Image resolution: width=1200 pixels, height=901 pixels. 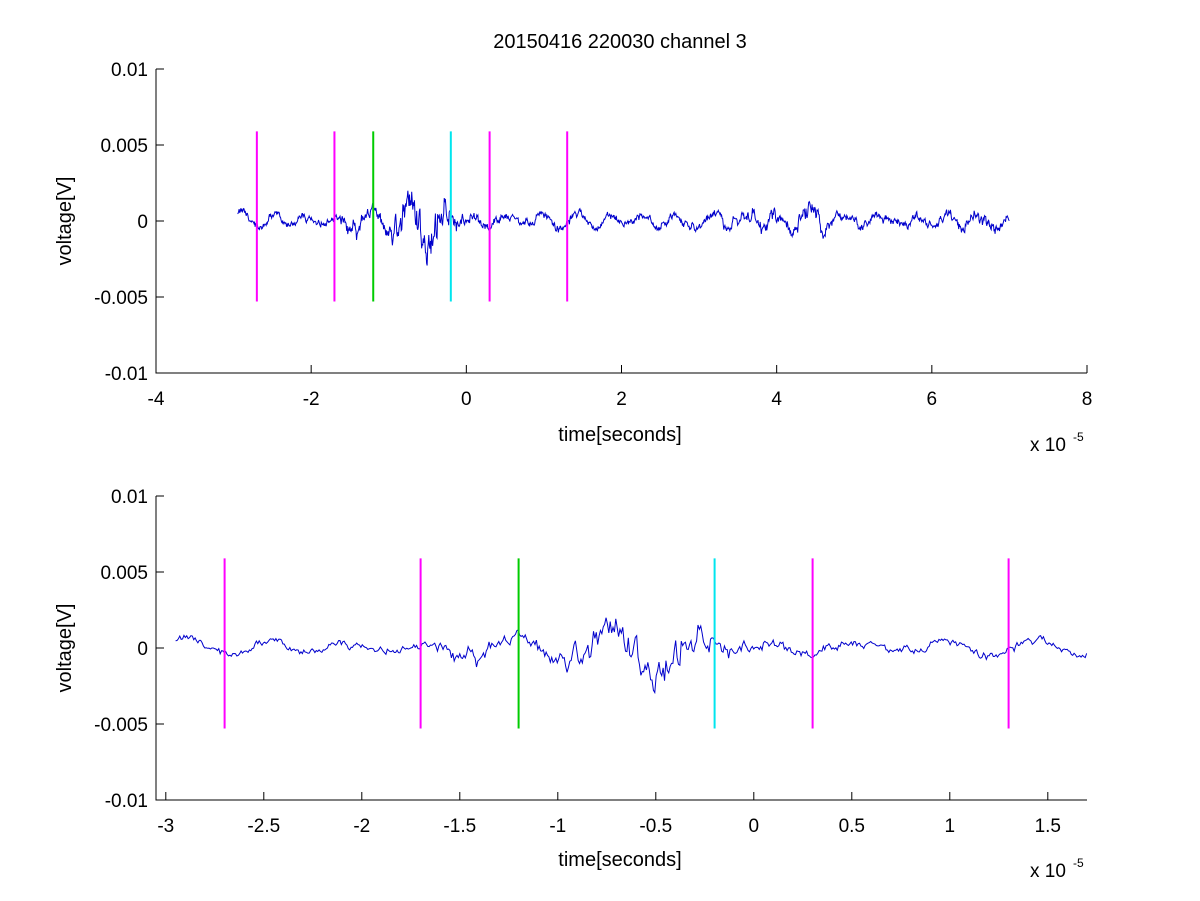 What do you see at coordinates (121, 725) in the screenshot?
I see `bottom-y-tick-label: -0.005` at bounding box center [121, 725].